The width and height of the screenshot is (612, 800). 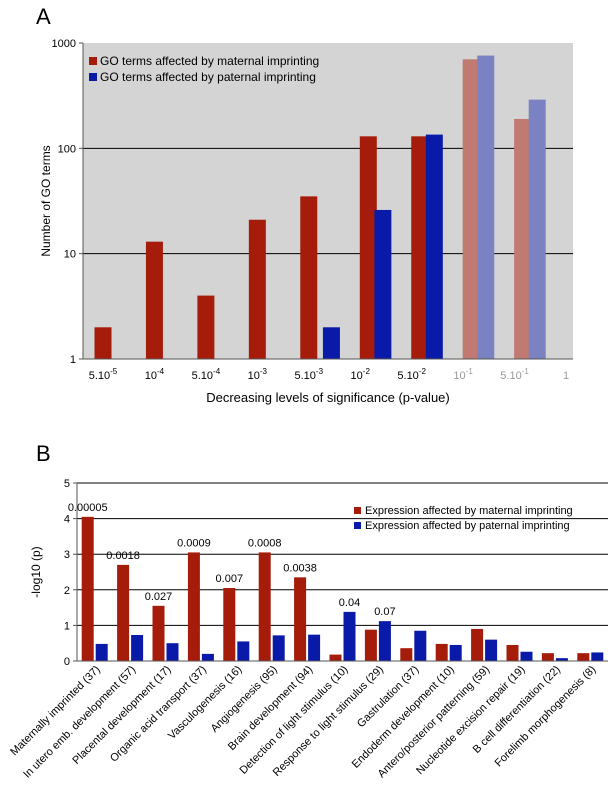 What do you see at coordinates (70, 573) in the screenshot?
I see `panel-b-y-ticks: 0 1 2 3 4 5` at bounding box center [70, 573].